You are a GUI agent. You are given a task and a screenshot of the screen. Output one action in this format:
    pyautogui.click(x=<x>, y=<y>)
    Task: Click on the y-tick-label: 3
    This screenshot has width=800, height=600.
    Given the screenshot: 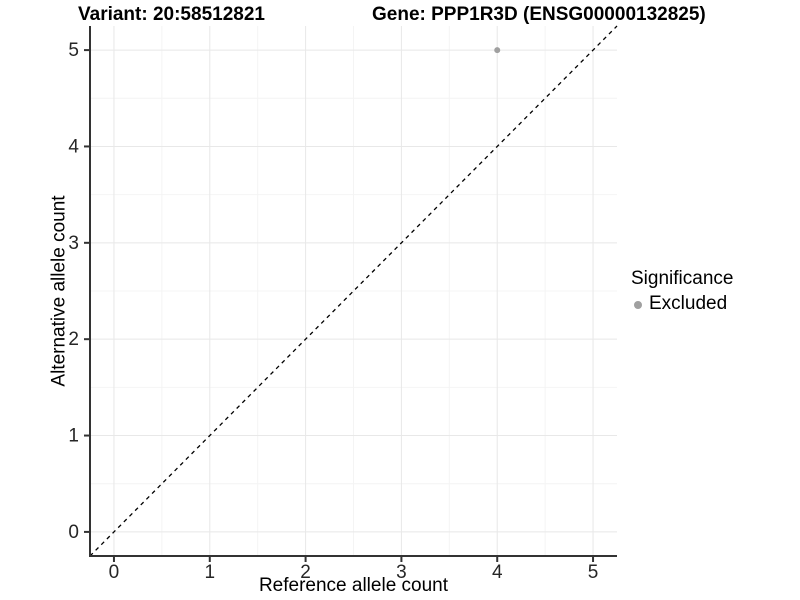 What is the action you would take?
    pyautogui.click(x=73, y=243)
    